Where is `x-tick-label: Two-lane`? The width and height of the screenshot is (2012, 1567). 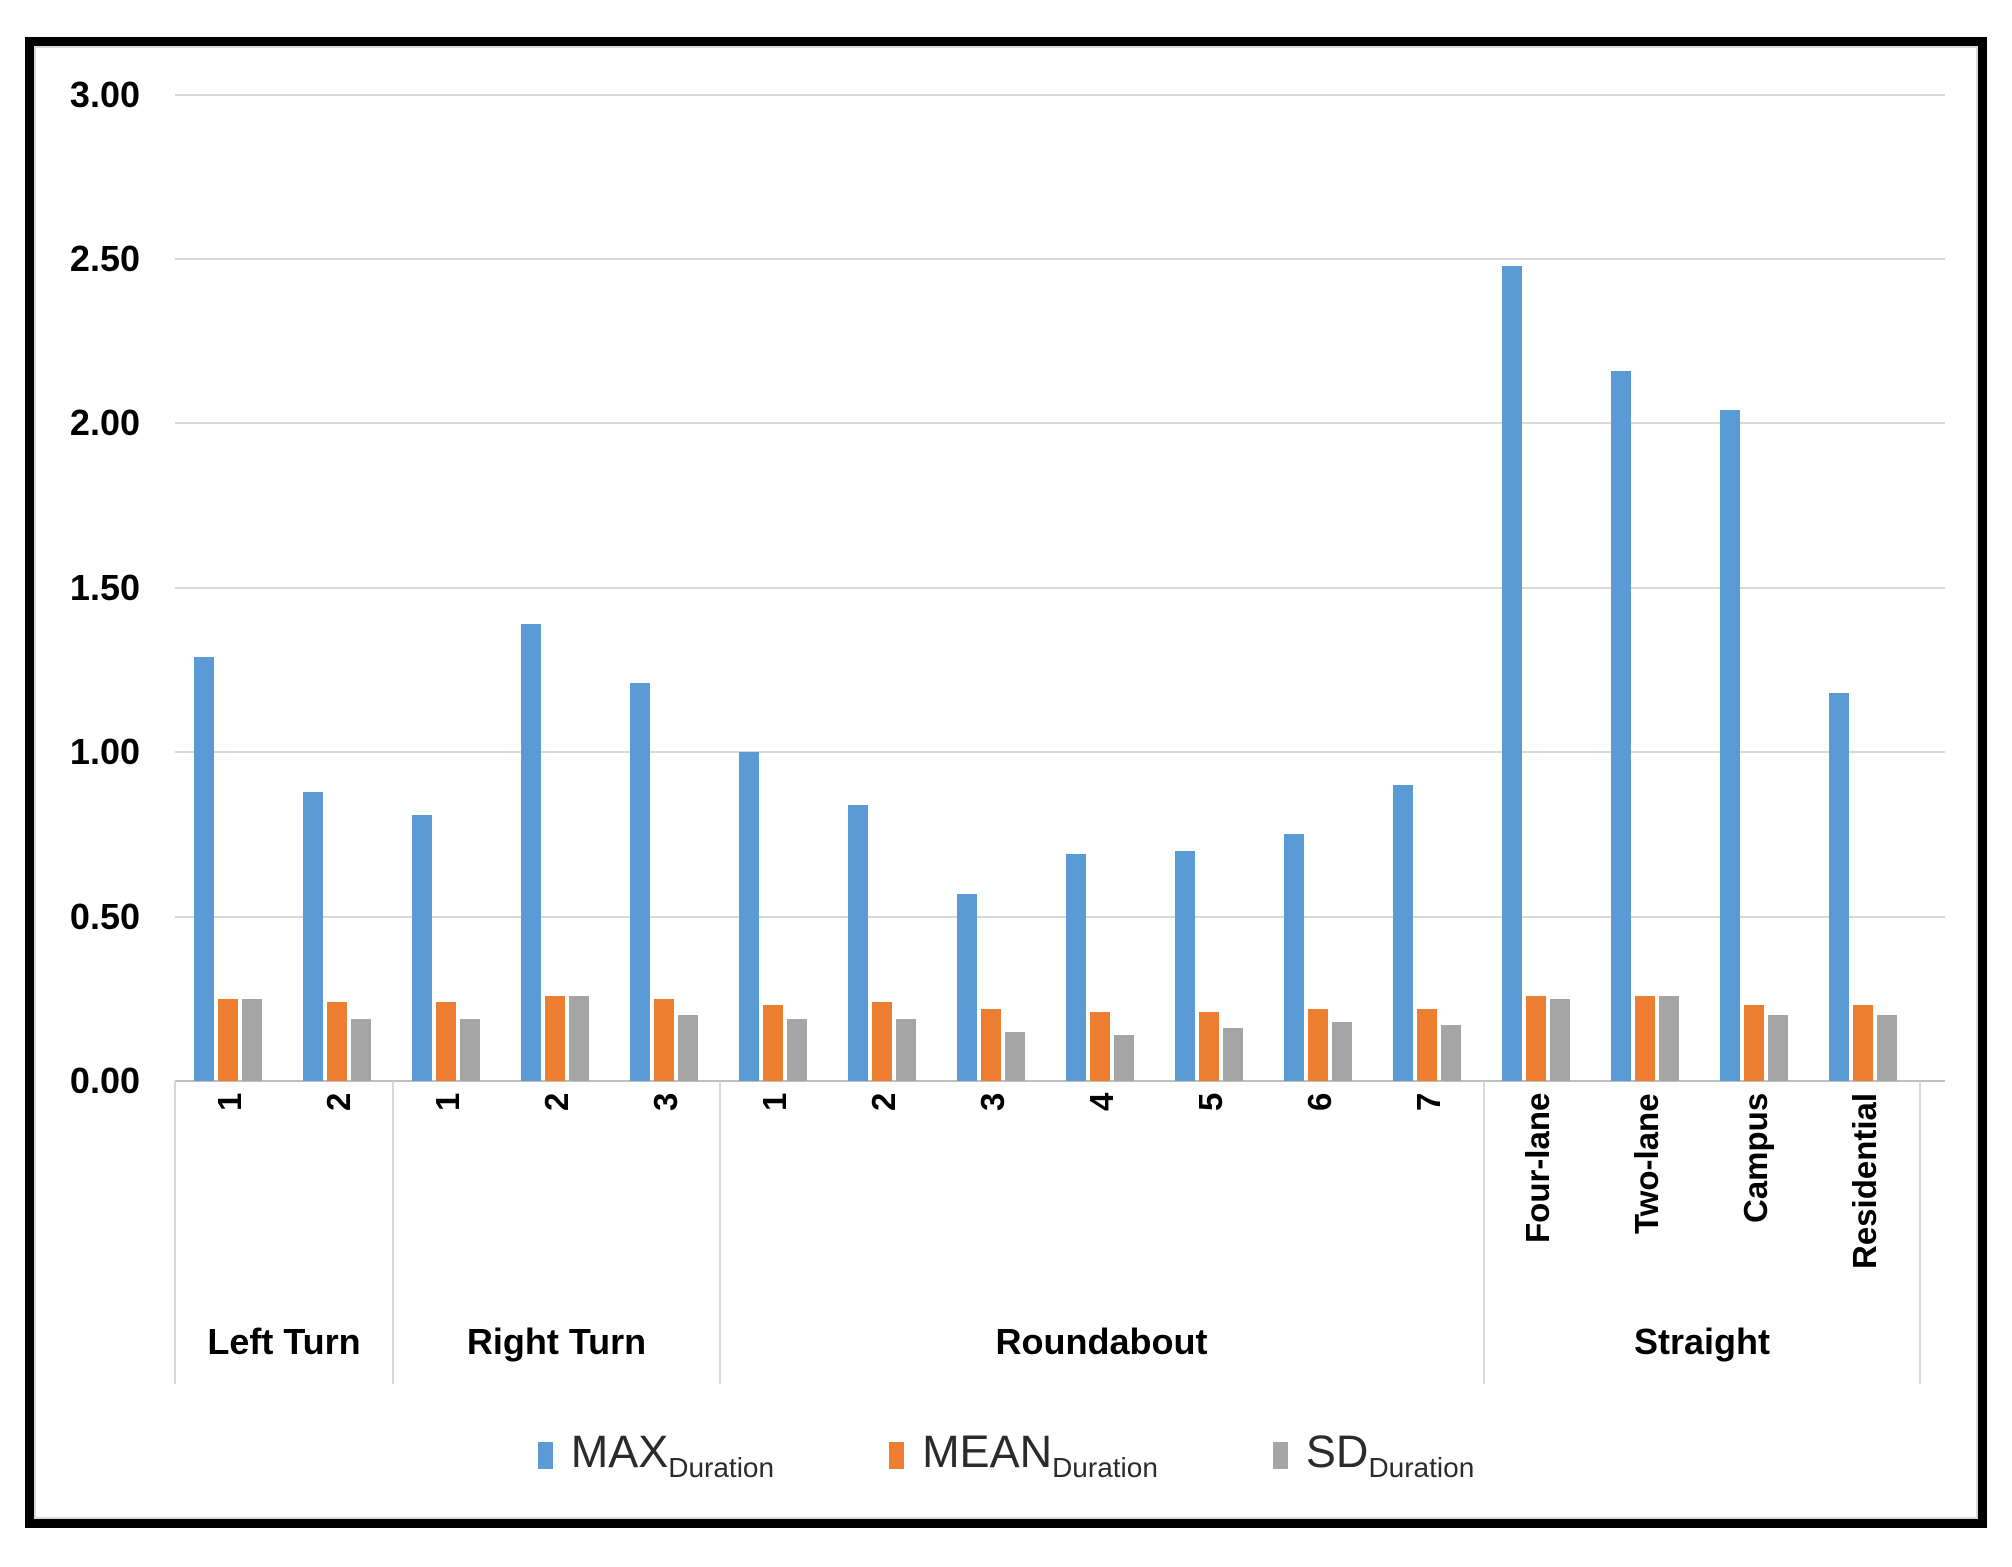 x-tick-label: Two-lane is located at coordinates (1646, 1163).